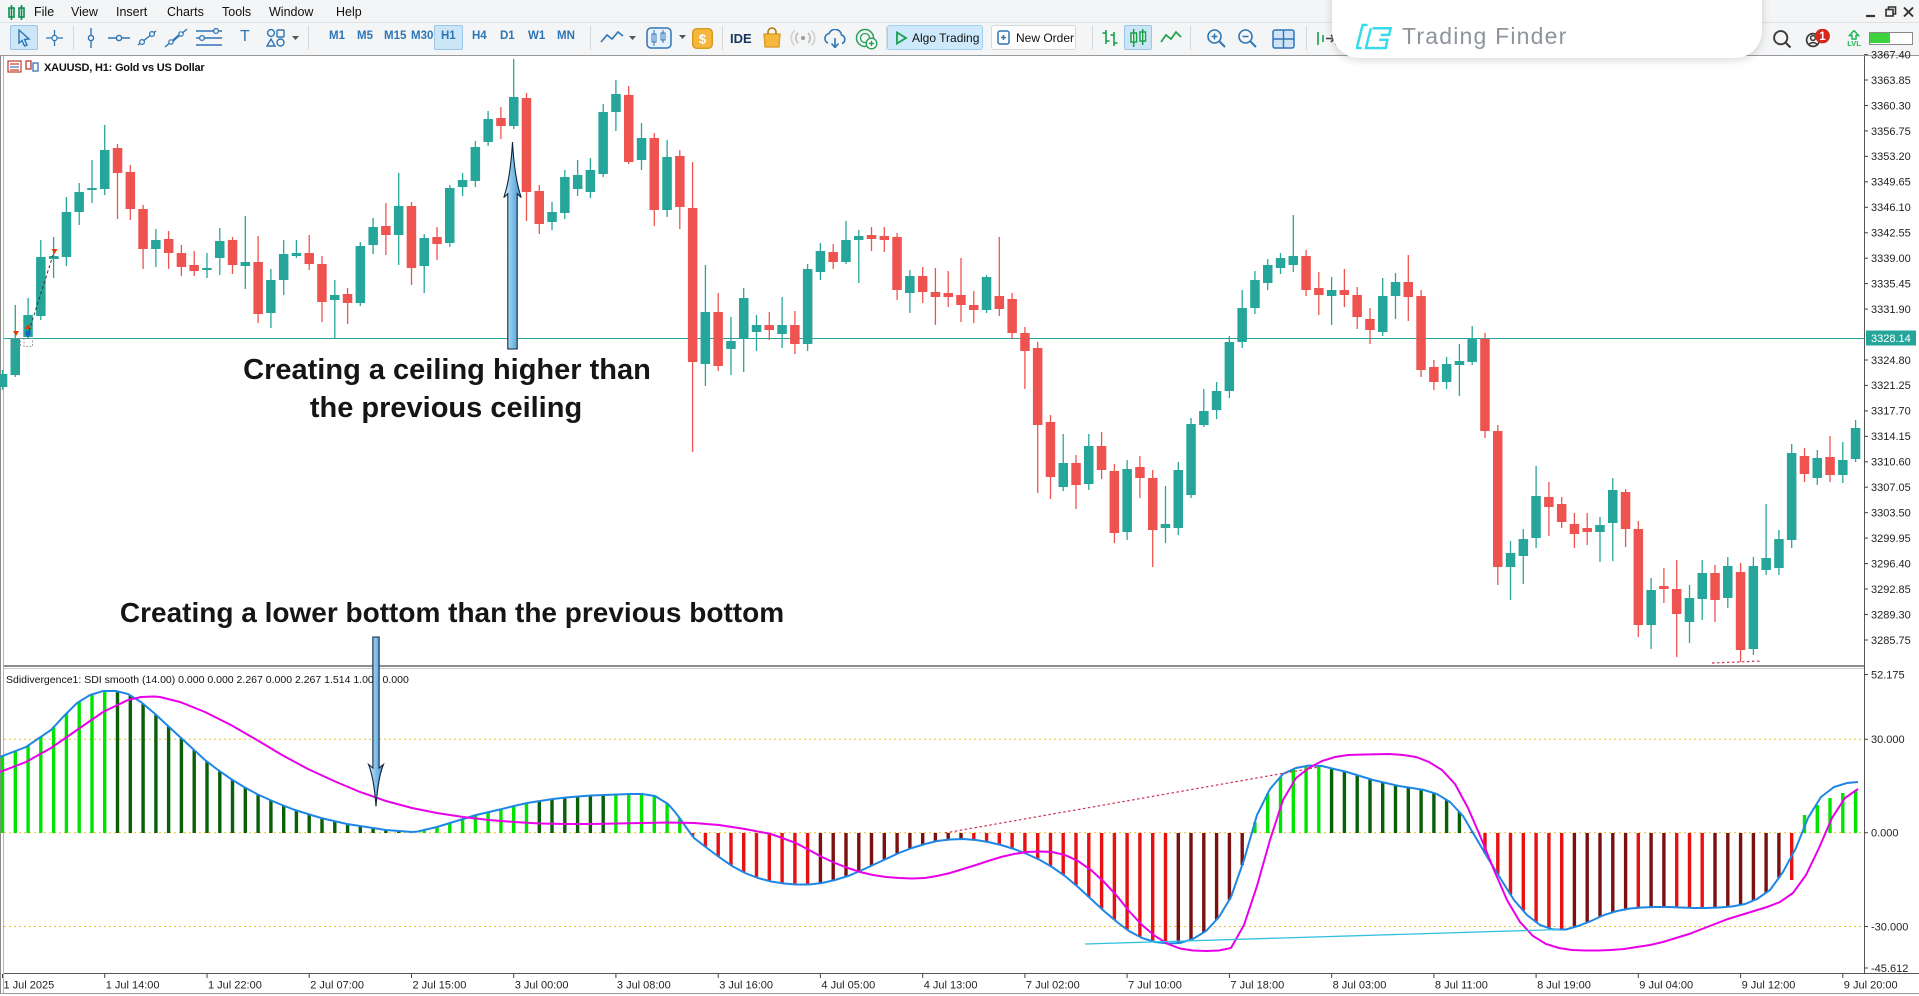 This screenshot has height=996, width=1919. I want to click on svg-text: 2 Jul 15:00, so click(440, 986).